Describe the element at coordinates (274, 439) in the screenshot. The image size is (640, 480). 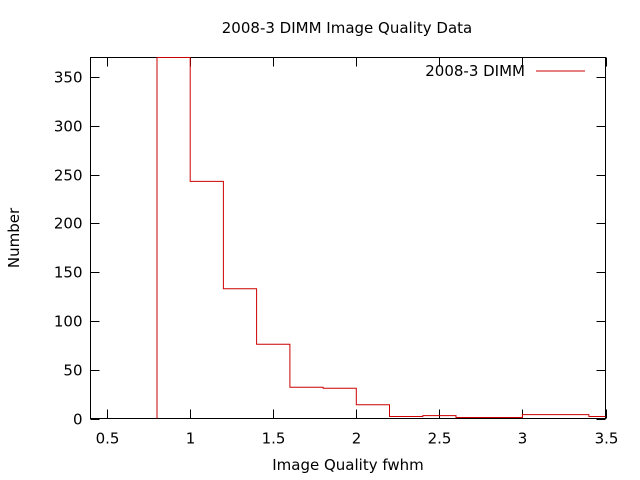
I see `x-tick-label: 1.5` at that location.